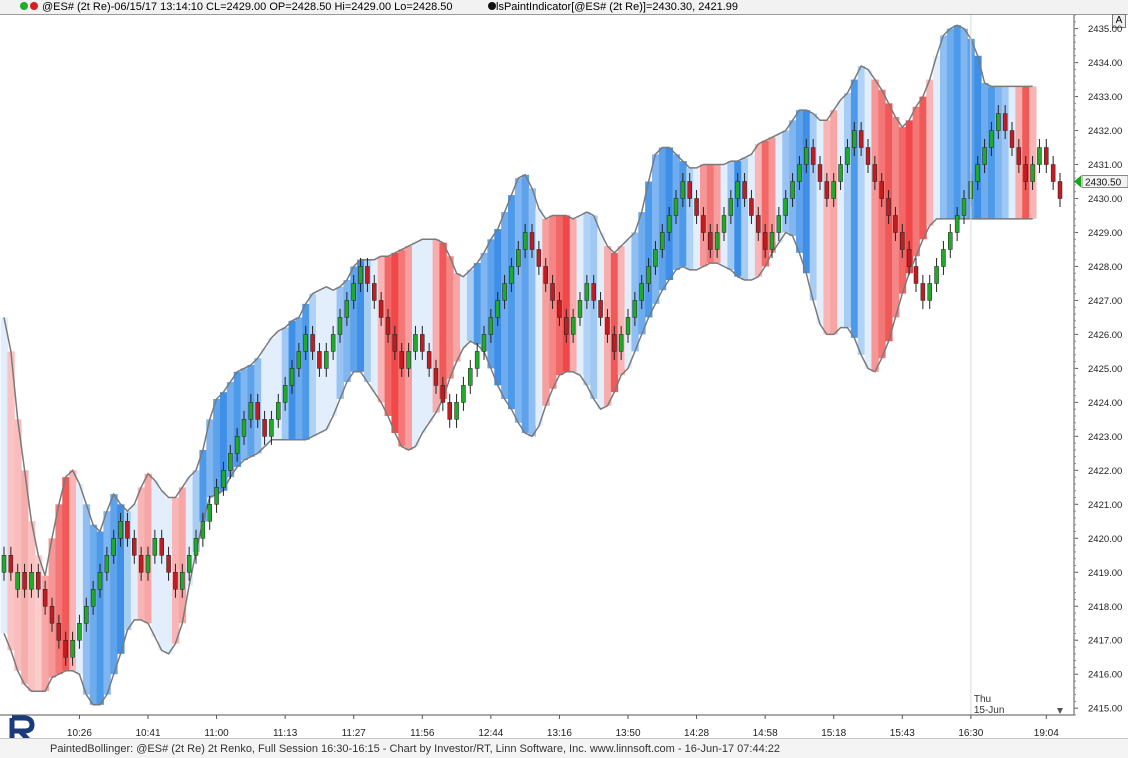  Describe the element at coordinates (1105, 369) in the screenshot. I see `price-tick-label: 2425.00` at that location.